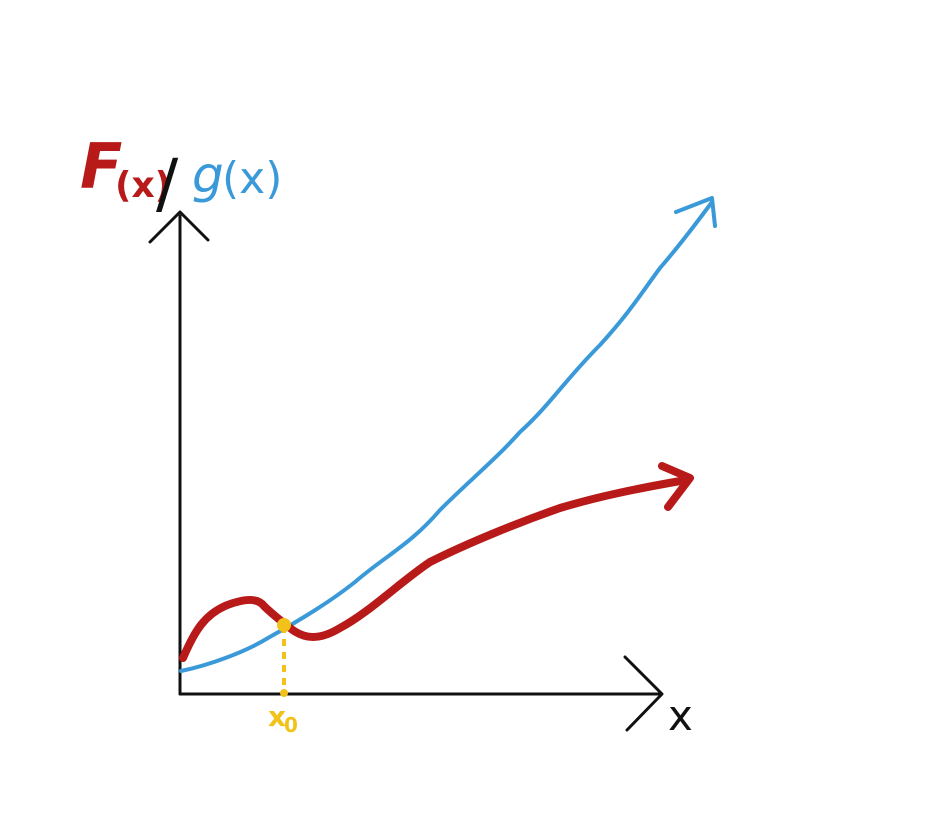 The height and width of the screenshot is (832, 942). What do you see at coordinates (143, 185) in the screenshot?
I see `f-arg-label: (x)` at bounding box center [143, 185].